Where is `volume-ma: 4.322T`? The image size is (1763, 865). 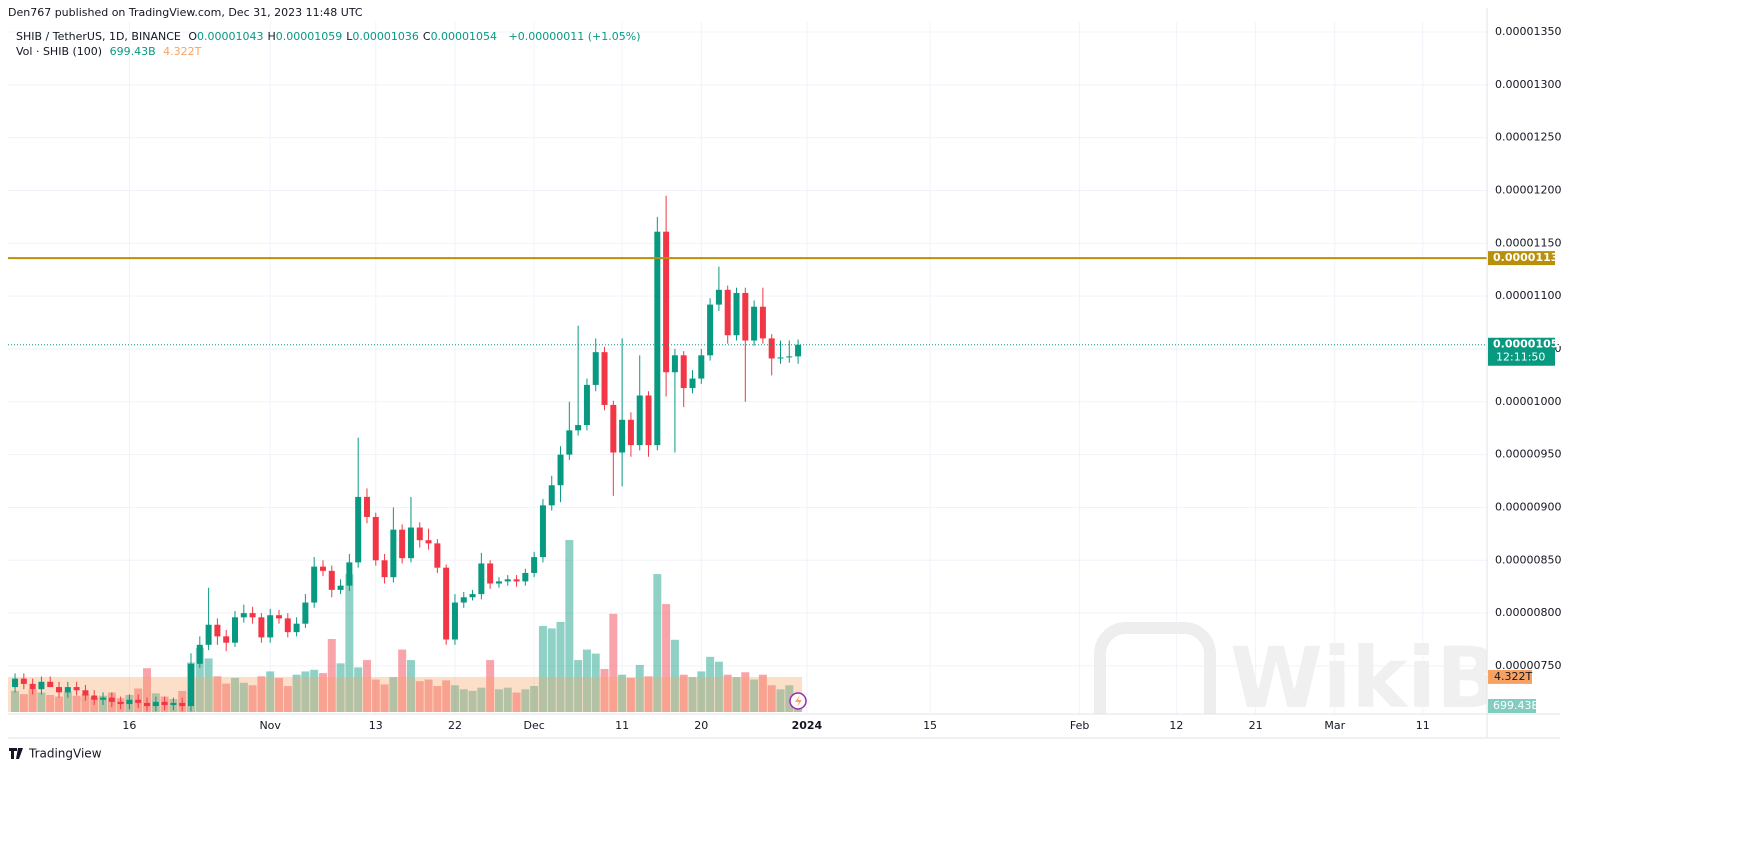
volume-ma: 4.322T is located at coordinates (182, 51).